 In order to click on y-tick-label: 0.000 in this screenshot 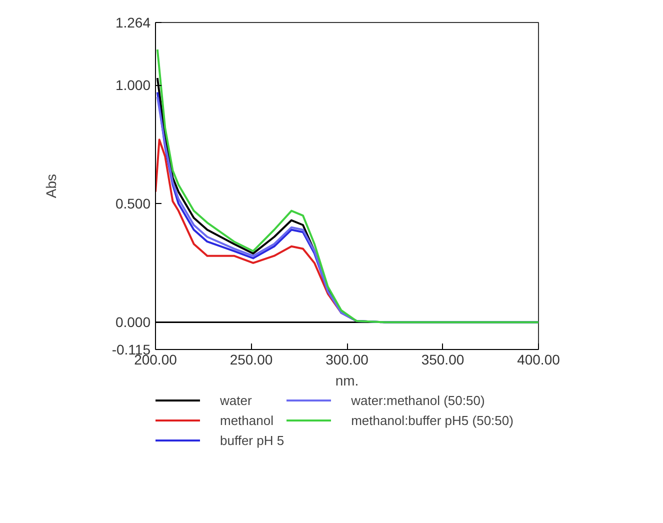, I will do `click(133, 322)`.